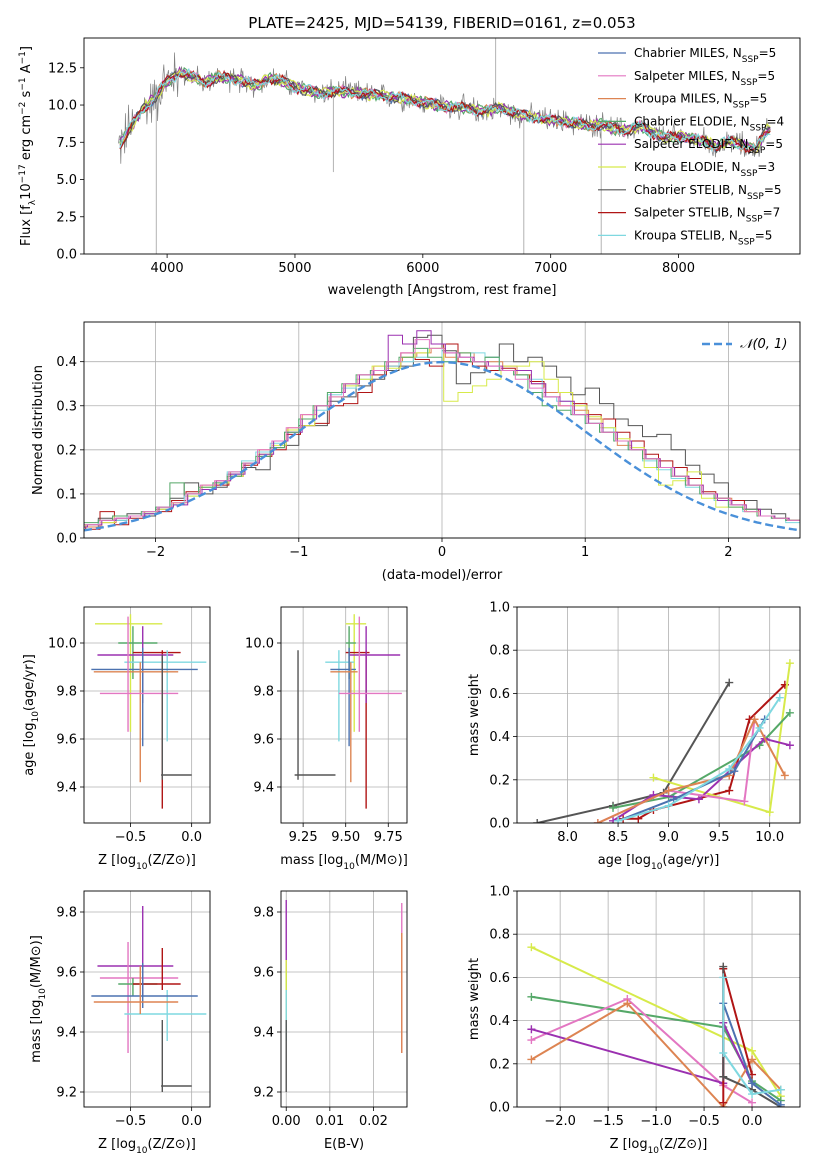 Image resolution: width=819 pixels, height=1170 pixels. I want to click on x-tick-label: 6000, so click(422, 268).